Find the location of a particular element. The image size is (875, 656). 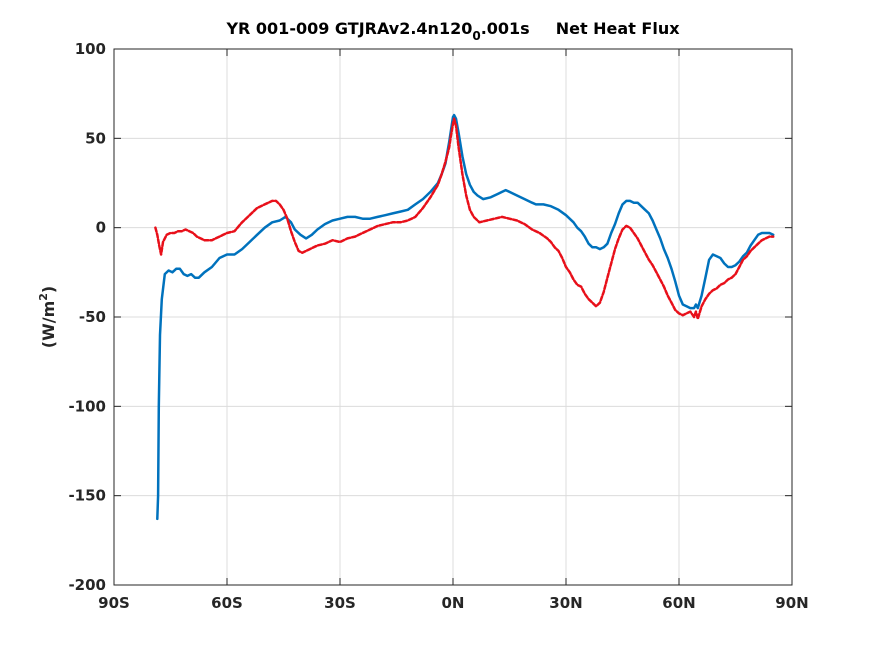

chart-title-subscript: 0 is located at coordinates (476, 36).